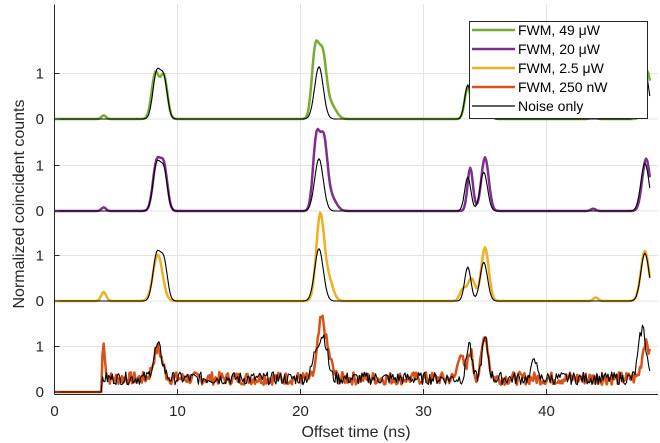 The height and width of the screenshot is (443, 660). What do you see at coordinates (355, 432) in the screenshot?
I see `x-axis-label: Offset time (ns)` at bounding box center [355, 432].